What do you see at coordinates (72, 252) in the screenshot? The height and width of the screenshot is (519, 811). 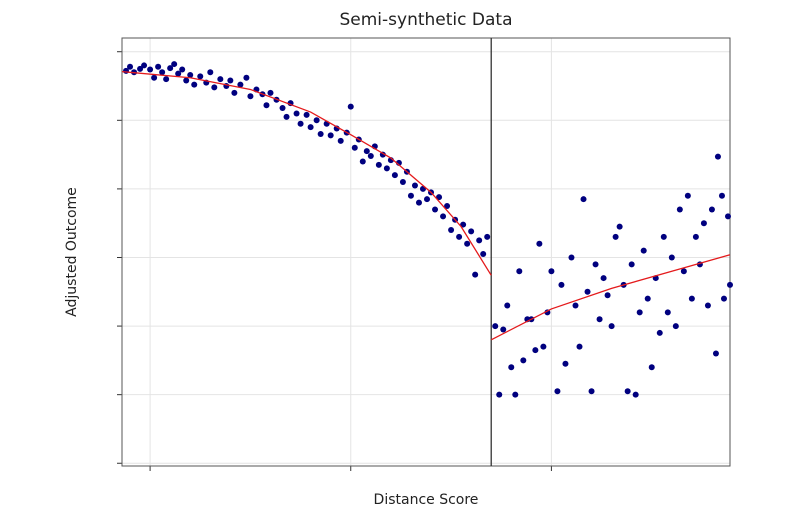 I see `y-axis-label: Adjusted Outcome` at bounding box center [72, 252].